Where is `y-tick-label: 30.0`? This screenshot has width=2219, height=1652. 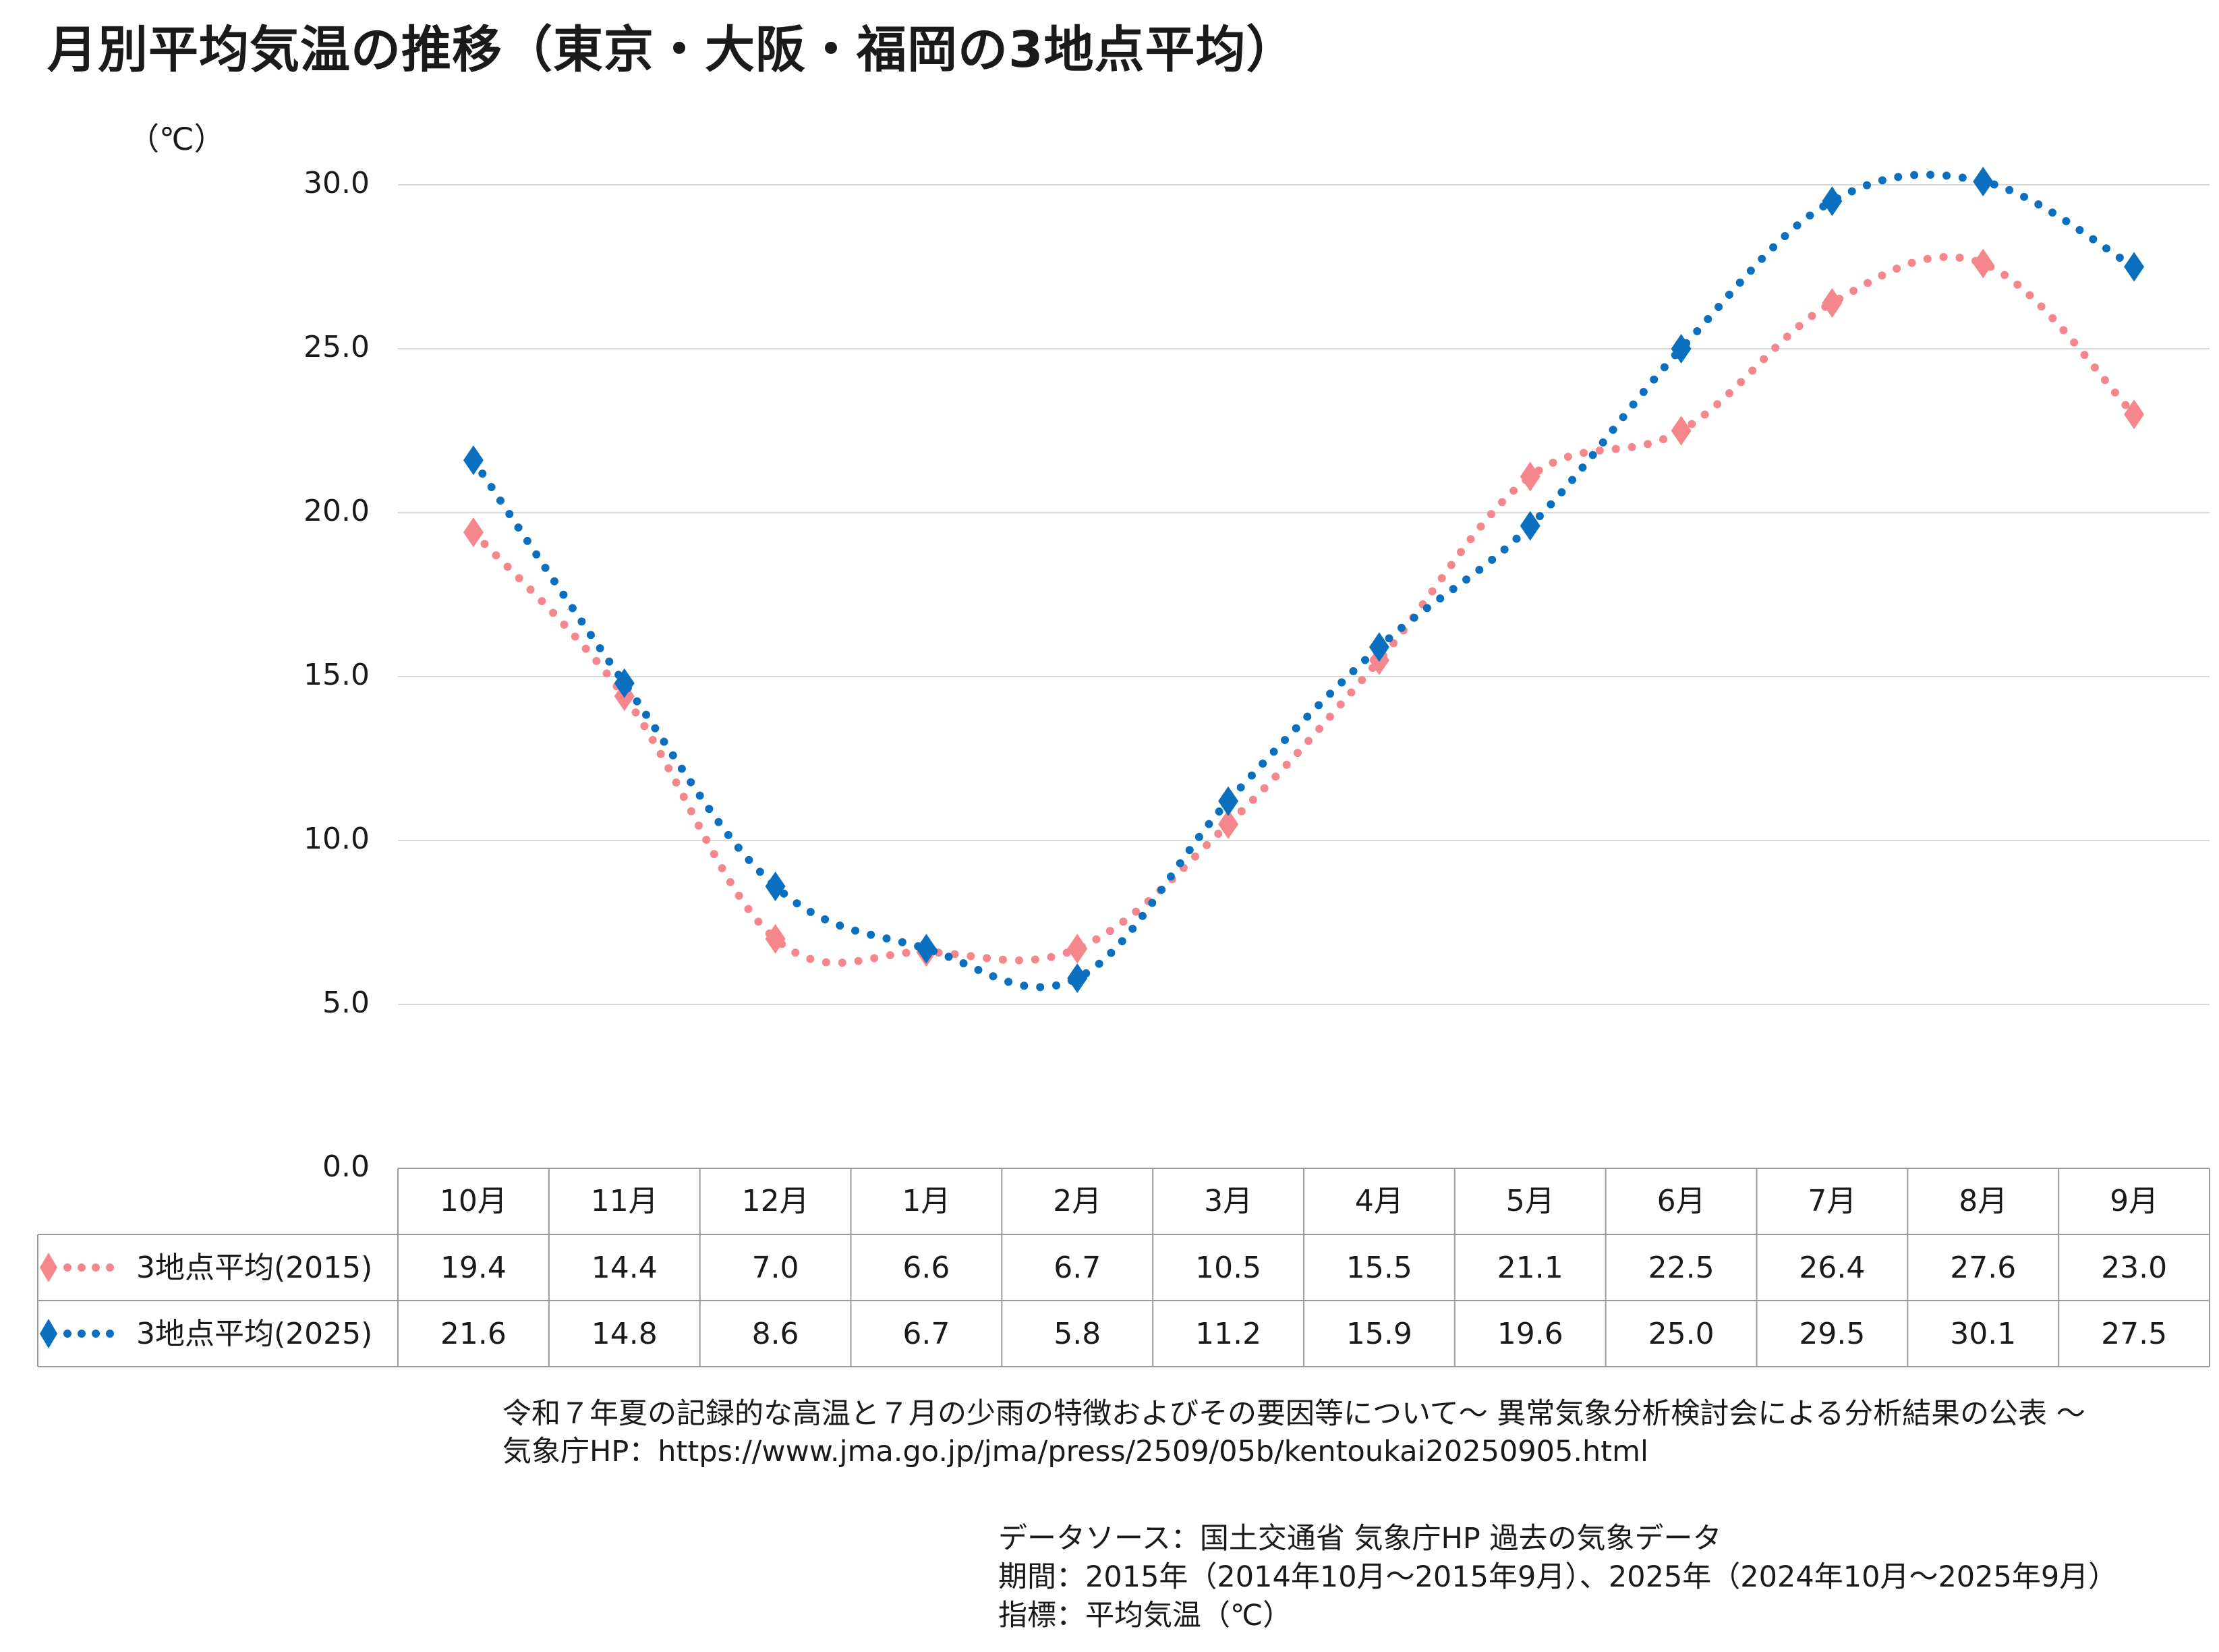
y-tick-label: 30.0 is located at coordinates (337, 183).